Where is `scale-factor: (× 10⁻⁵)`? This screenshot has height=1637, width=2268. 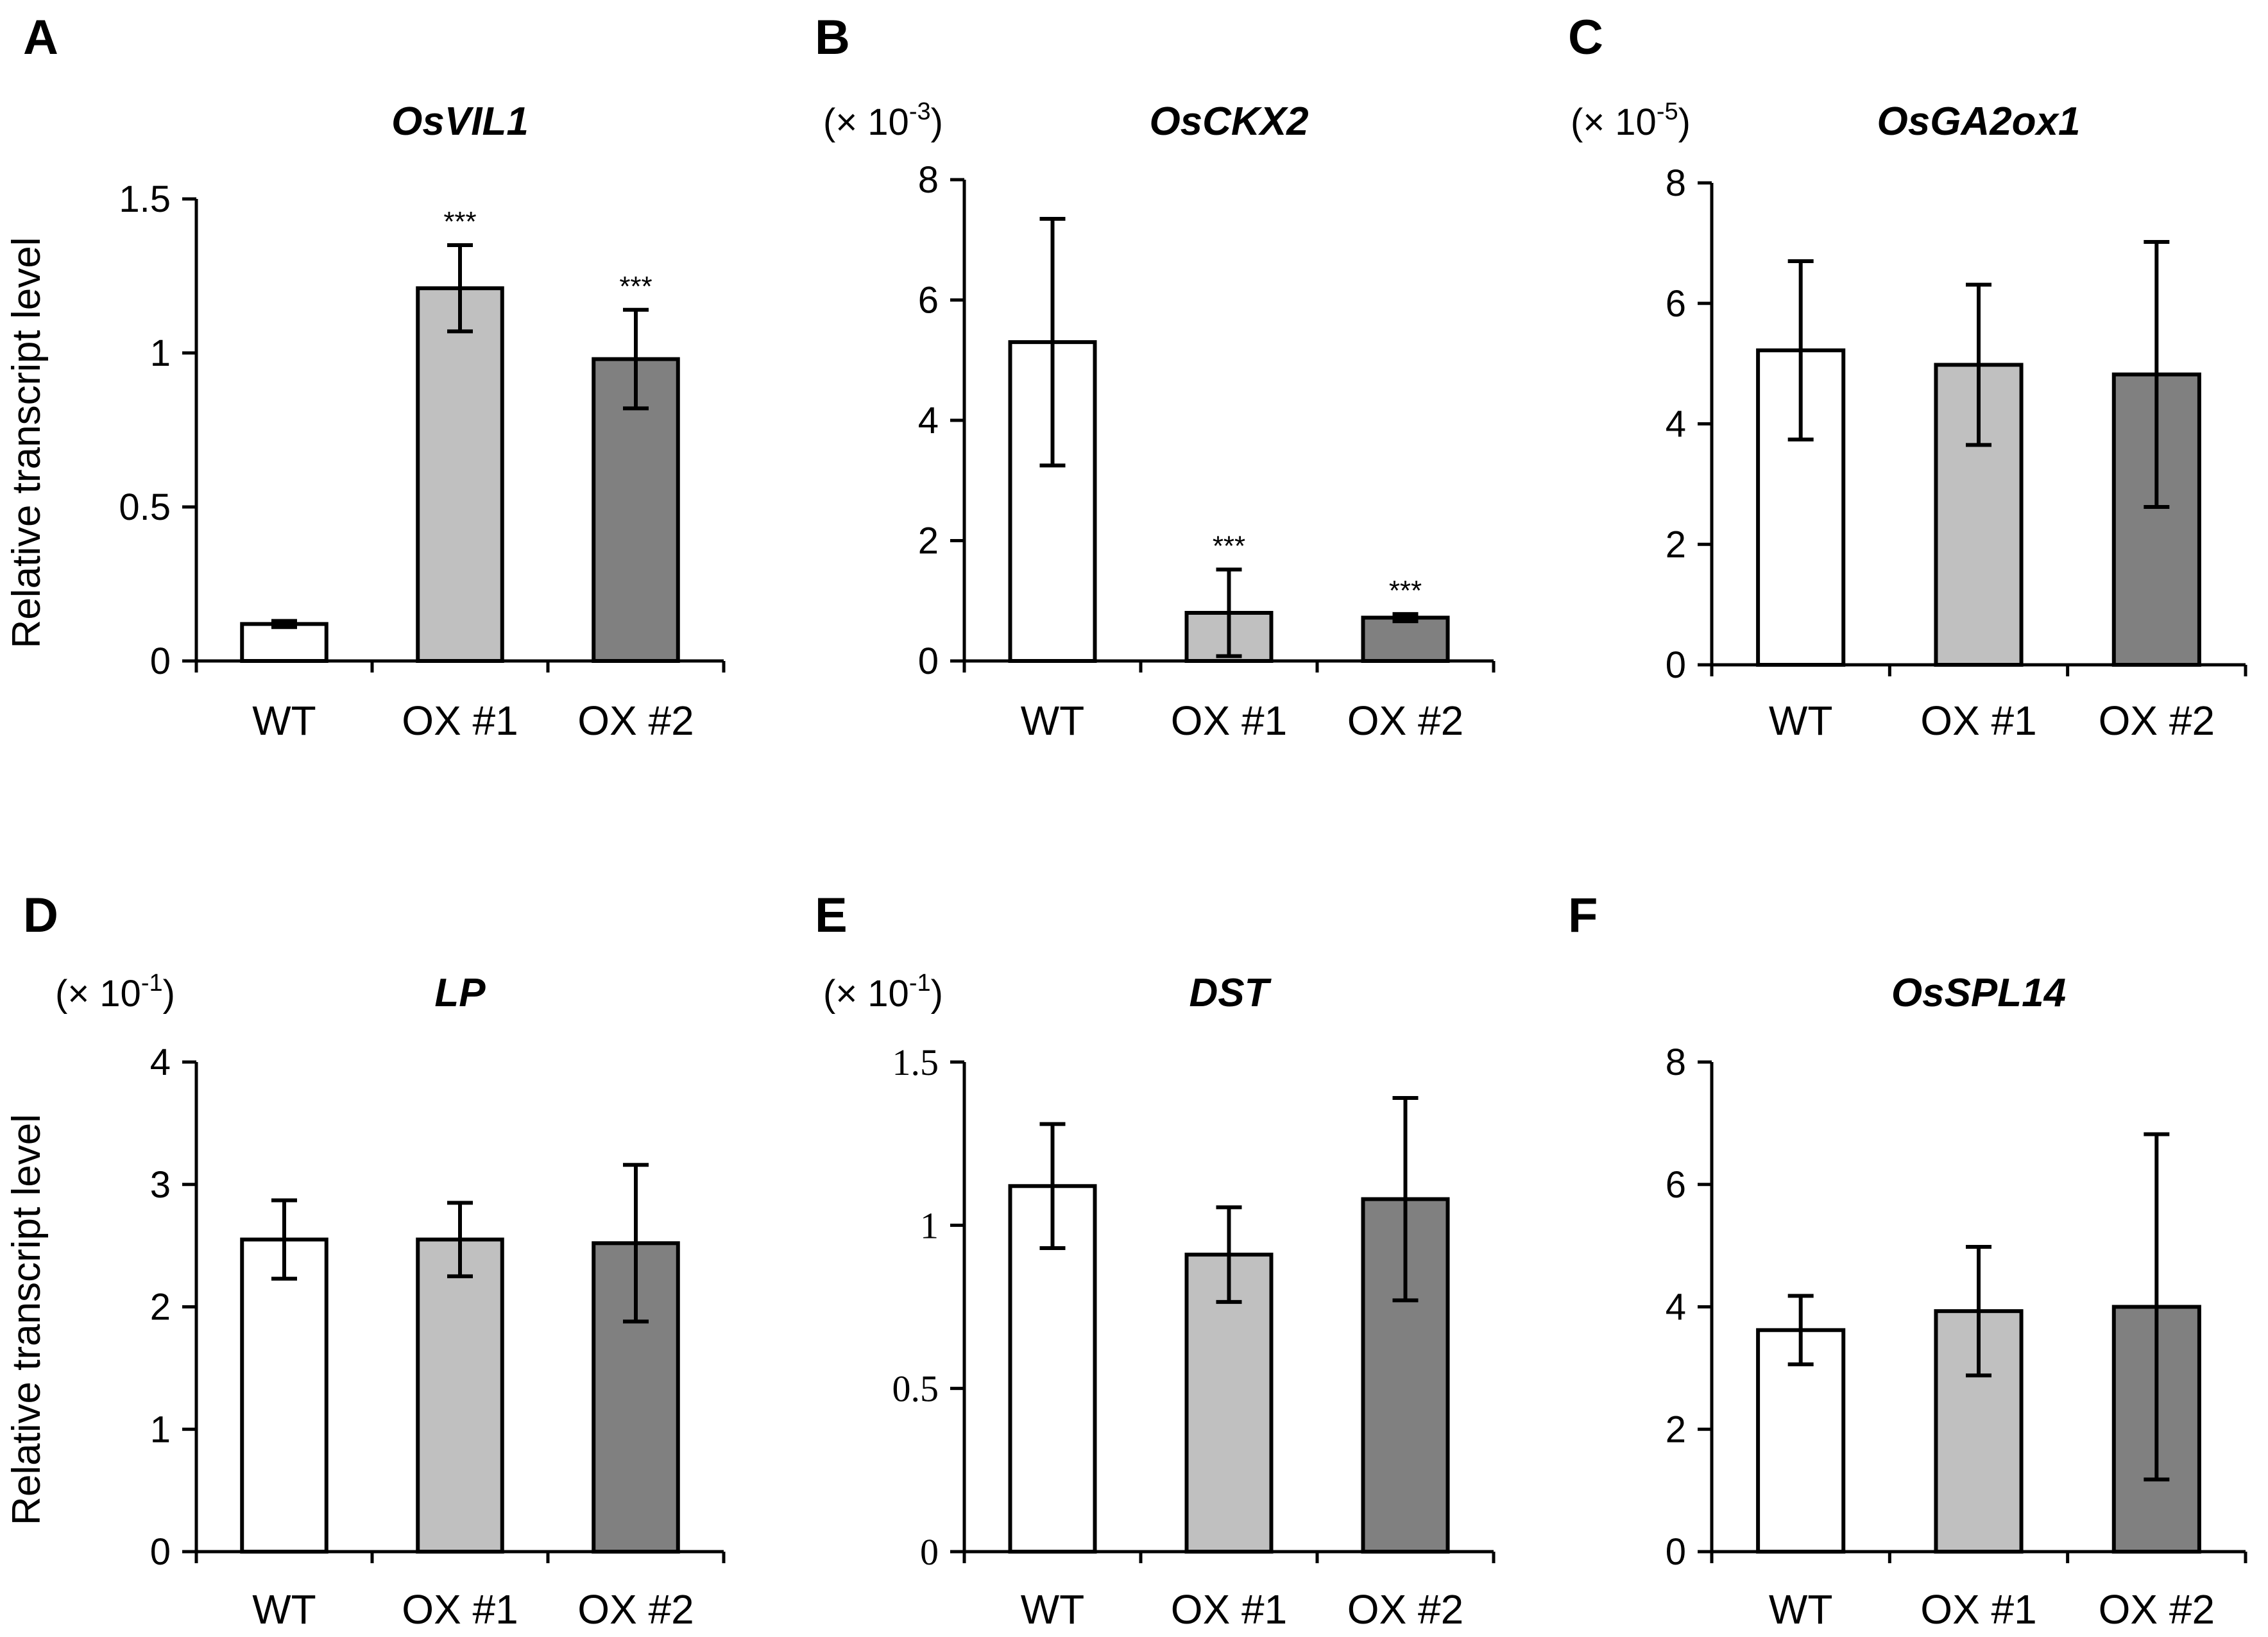 scale-factor: (× 10⁻⁵) is located at coordinates (1631, 120).